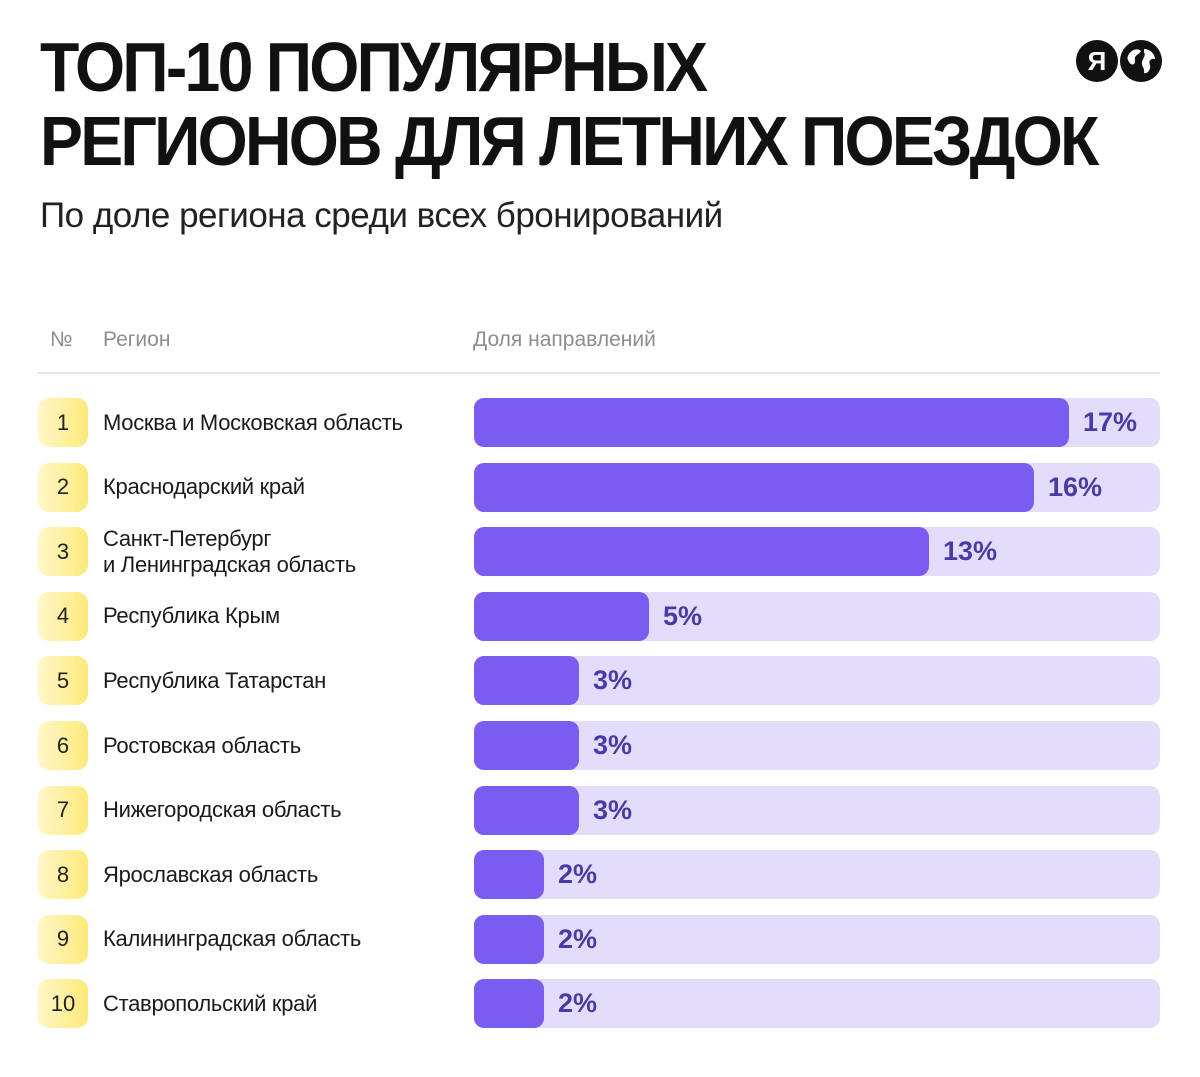  Describe the element at coordinates (63, 487) in the screenshot. I see `rank-badge: 2` at that location.